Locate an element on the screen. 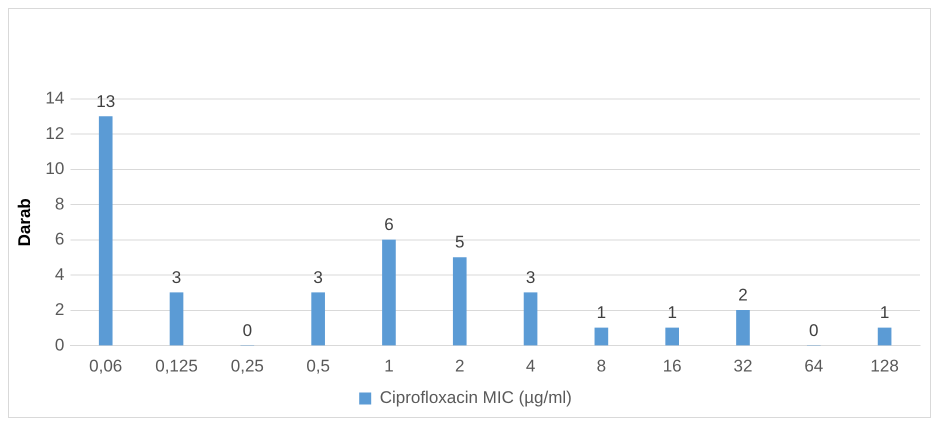  y-tick-label: 8 is located at coordinates (59, 204).